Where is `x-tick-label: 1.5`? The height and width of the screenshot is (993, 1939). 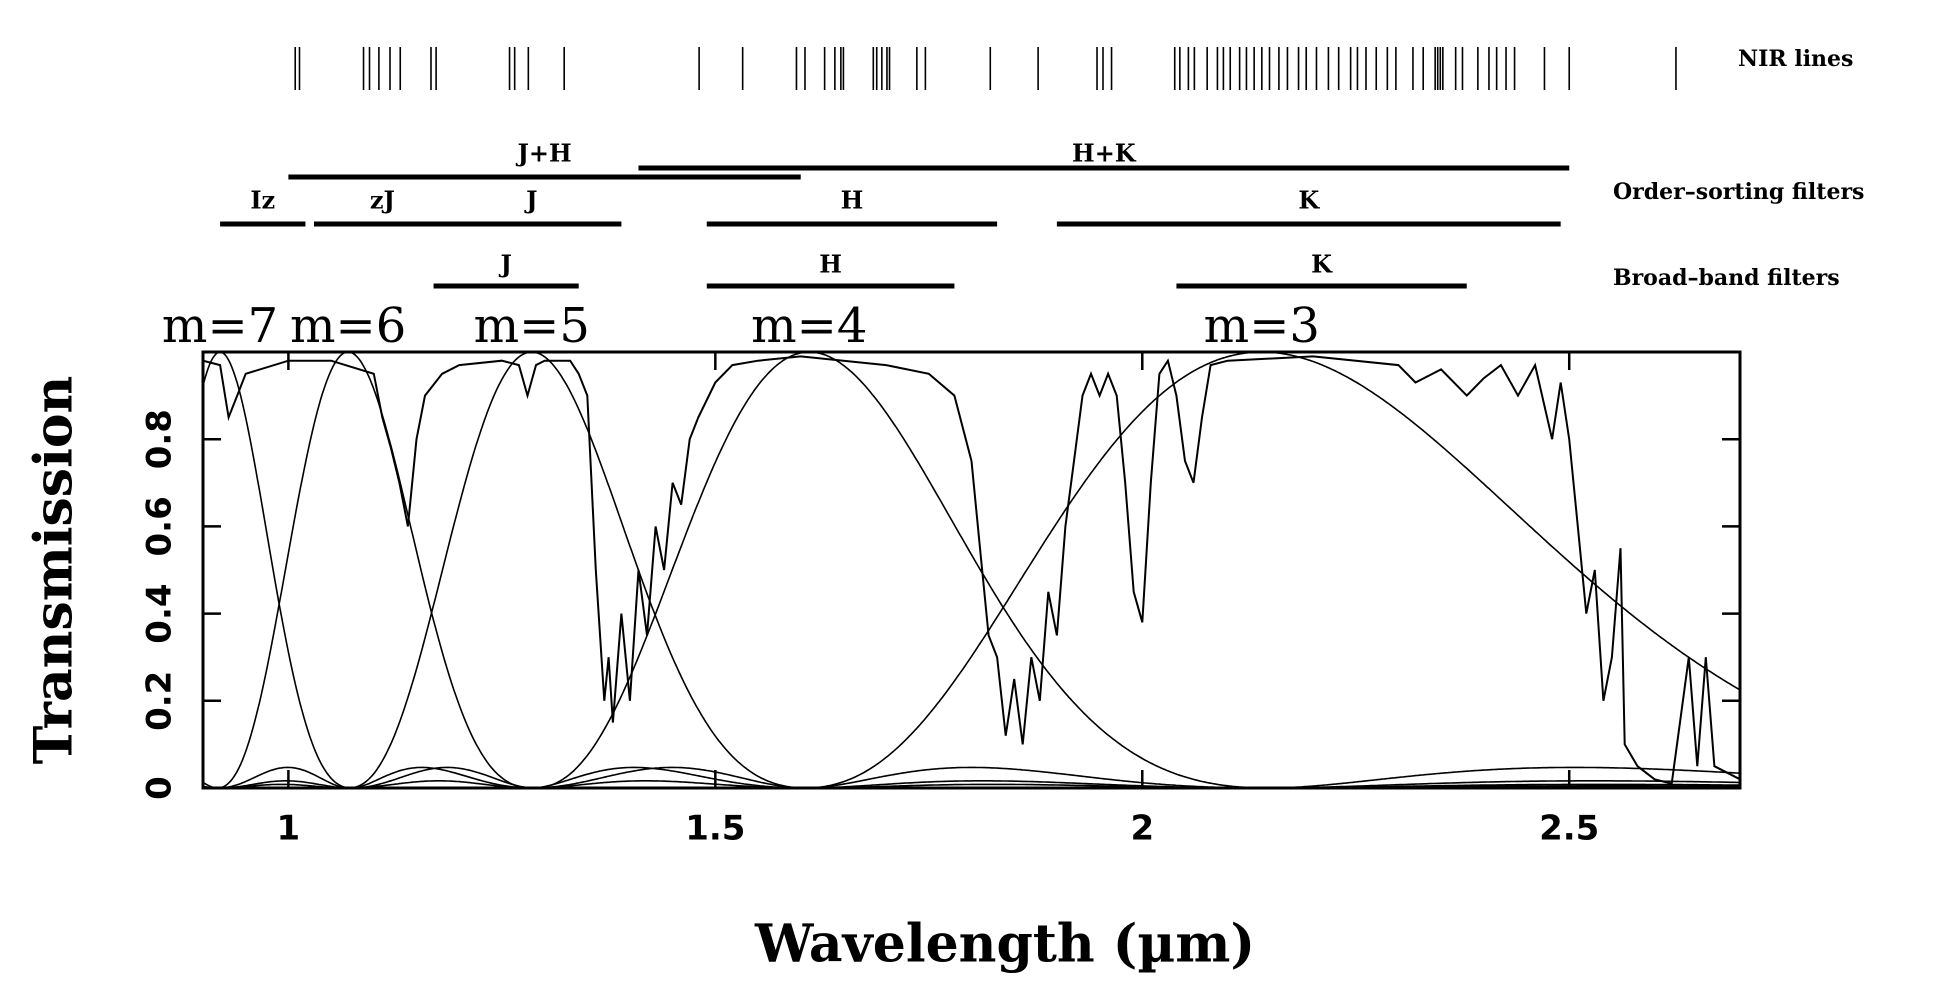 x-tick-label: 1.5 is located at coordinates (715, 829).